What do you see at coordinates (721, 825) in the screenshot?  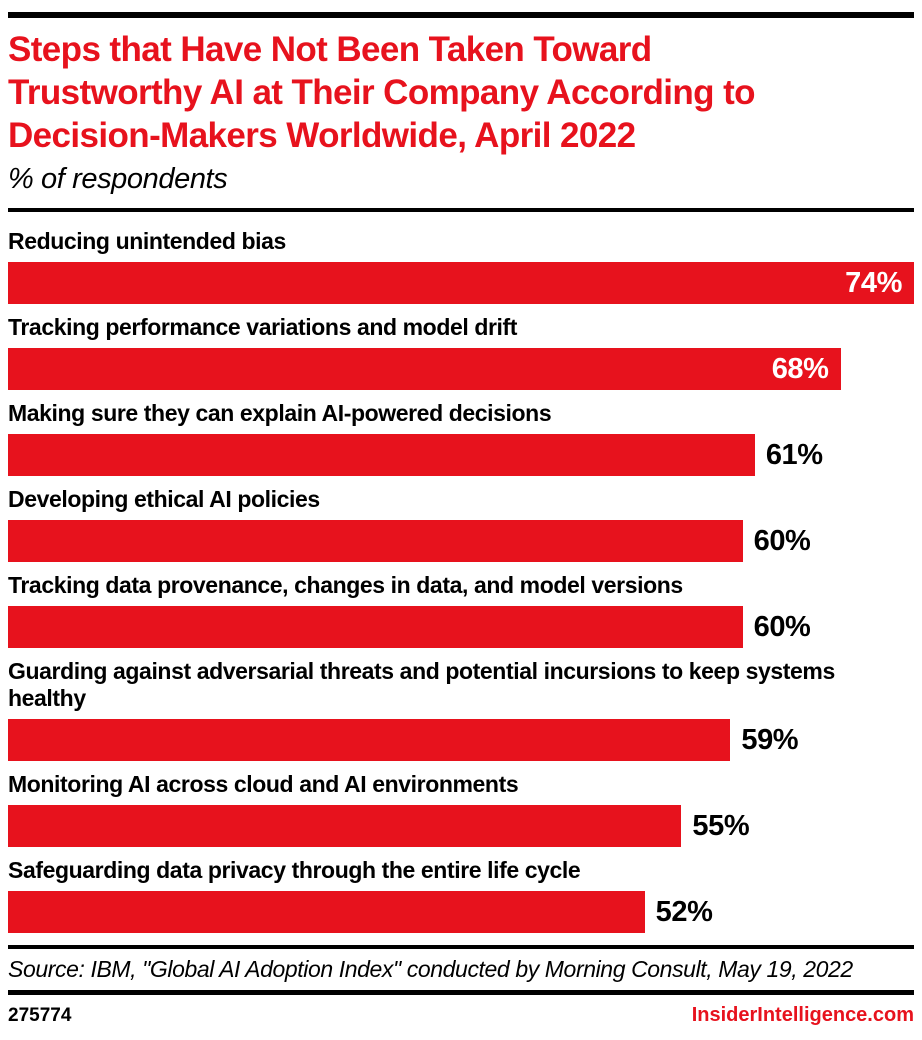 I see `bar-value-label: 55%` at bounding box center [721, 825].